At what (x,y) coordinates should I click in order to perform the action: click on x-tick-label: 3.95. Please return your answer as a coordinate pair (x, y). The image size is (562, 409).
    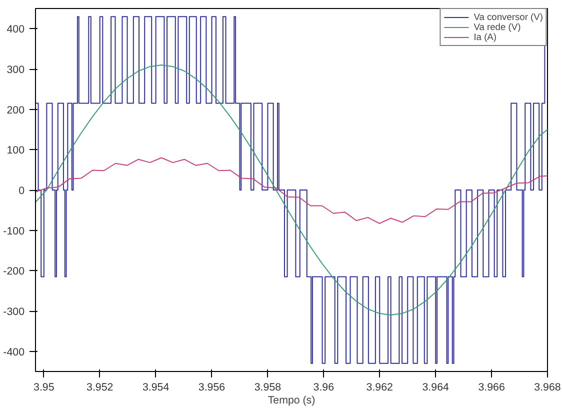
    Looking at the image, I should click on (44, 388).